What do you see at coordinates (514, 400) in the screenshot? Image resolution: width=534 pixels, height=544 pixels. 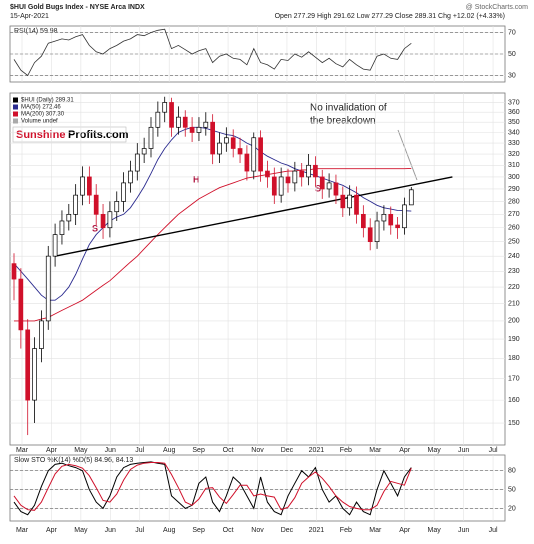 I see `y-tick-label: 160` at bounding box center [514, 400].